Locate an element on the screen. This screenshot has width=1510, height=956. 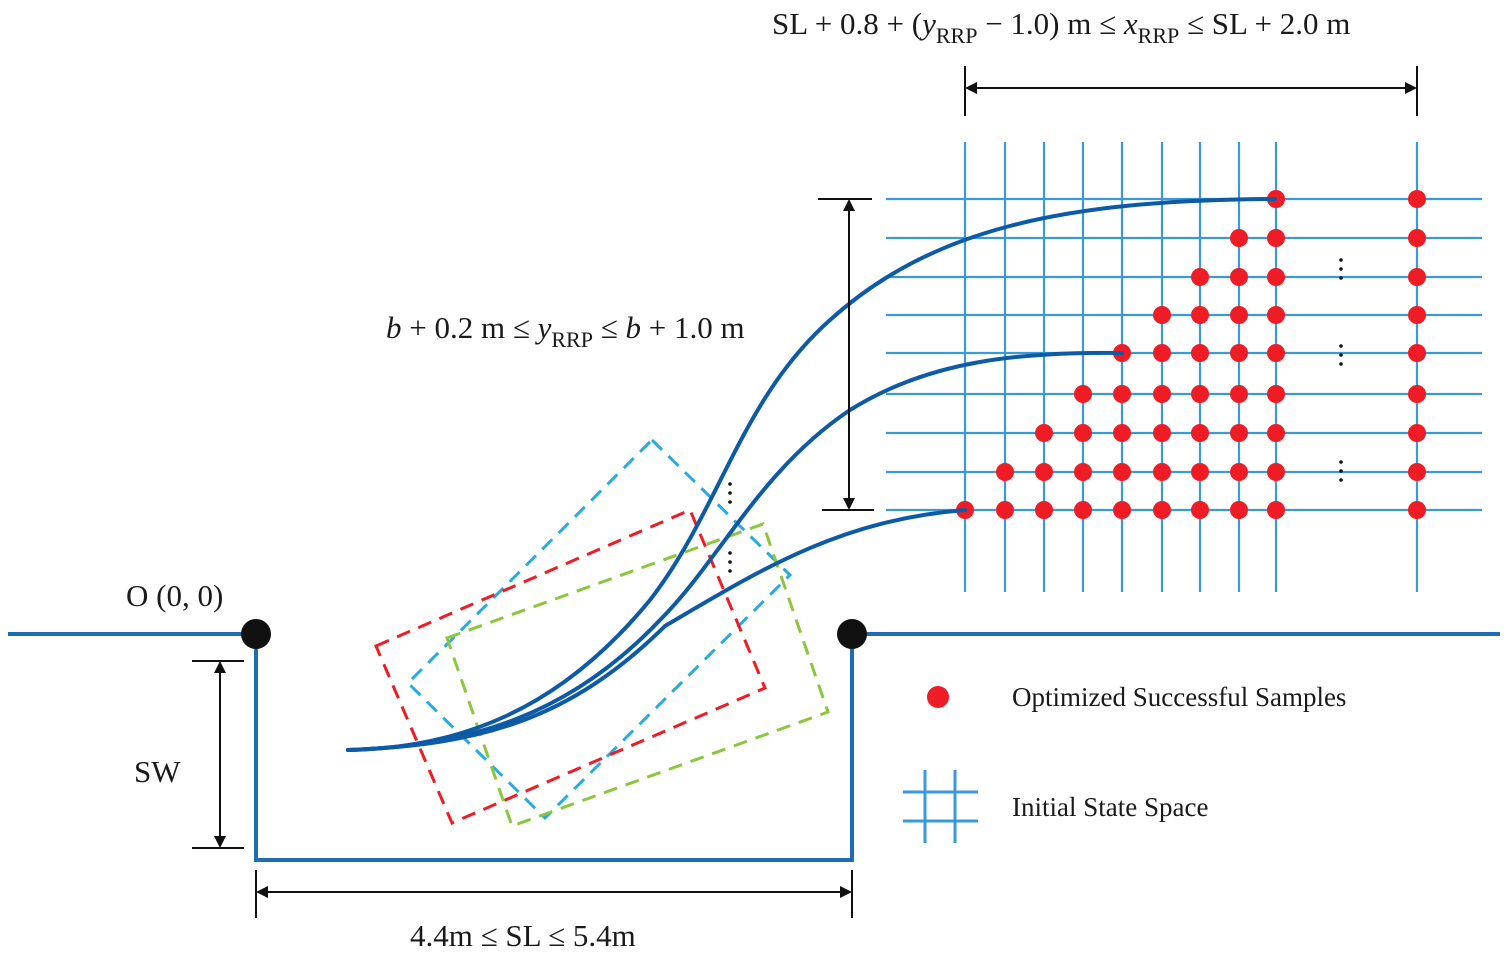
legend-dots-label: Optimized Successful Samples is located at coordinates (1179, 697).